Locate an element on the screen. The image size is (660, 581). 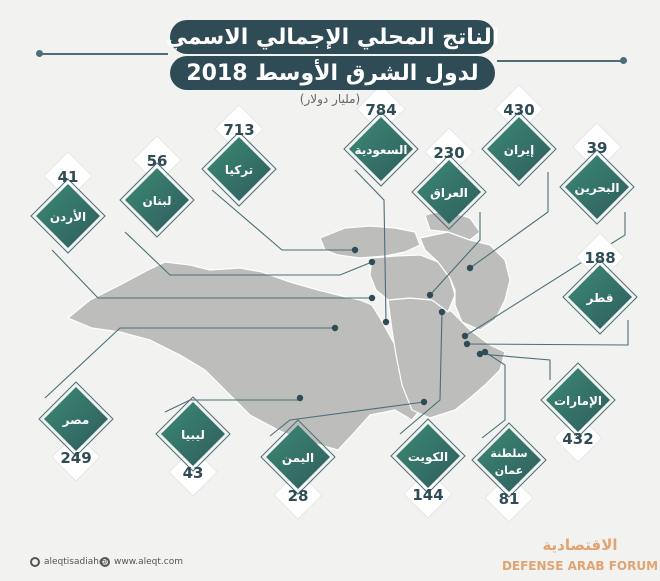
country-tile: البحرين 39 is located at coordinates (597, 173).